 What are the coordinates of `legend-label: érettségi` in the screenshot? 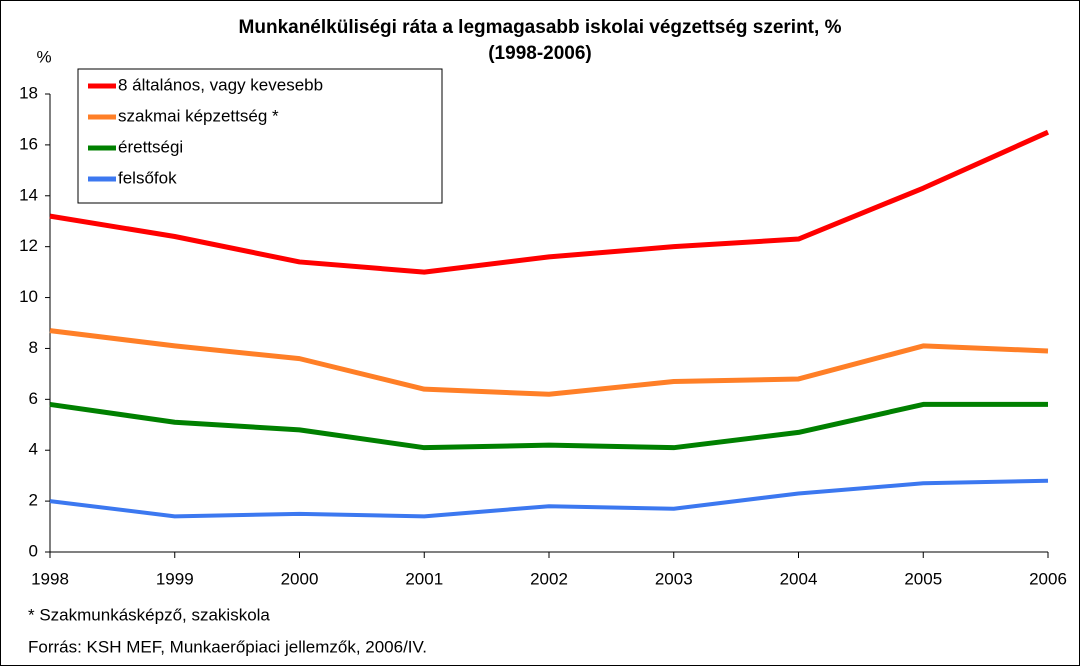 It's located at (150, 146).